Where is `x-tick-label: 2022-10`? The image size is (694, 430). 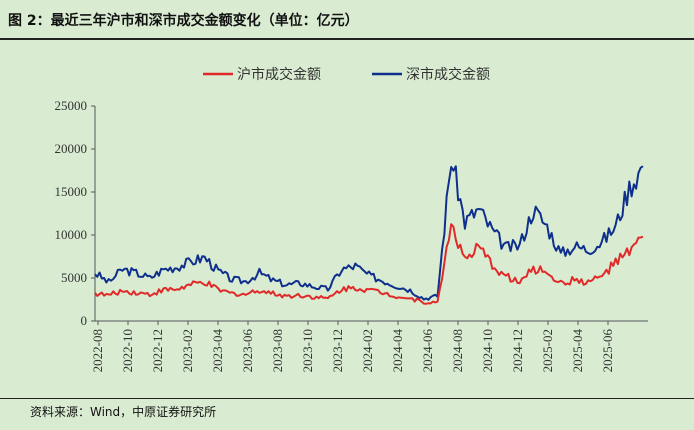 x-tick-label: 2022-10 is located at coordinates (127, 350).